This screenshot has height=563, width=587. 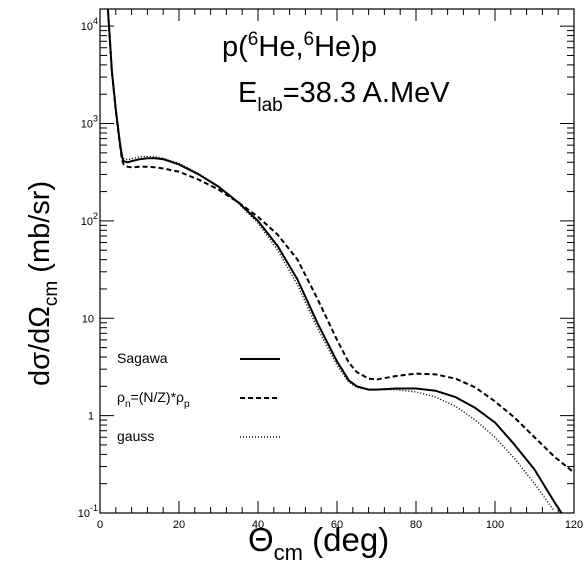 What do you see at coordinates (179, 525) in the screenshot?
I see `x-tick-label: 20` at bounding box center [179, 525].